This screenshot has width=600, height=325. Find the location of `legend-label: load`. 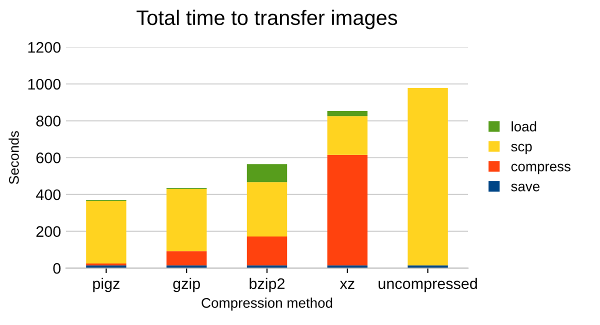

legend-label: load is located at coordinates (524, 126).